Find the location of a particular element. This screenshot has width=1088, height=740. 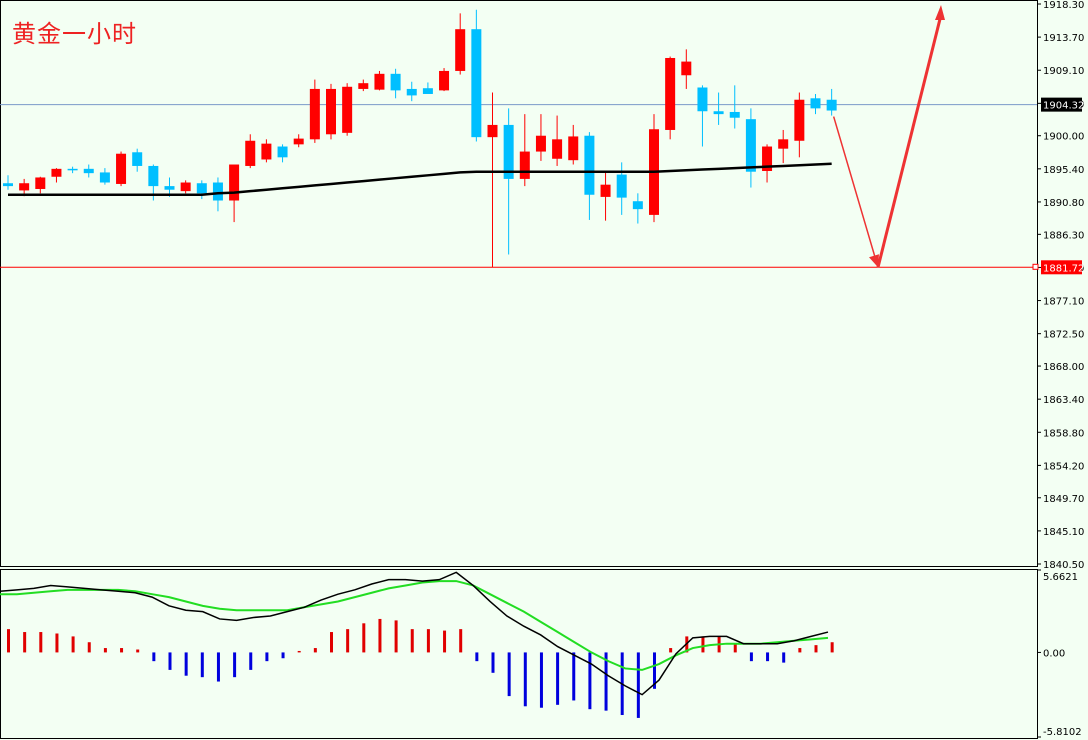

current-price-label: 1904.32 is located at coordinates (1063, 106).